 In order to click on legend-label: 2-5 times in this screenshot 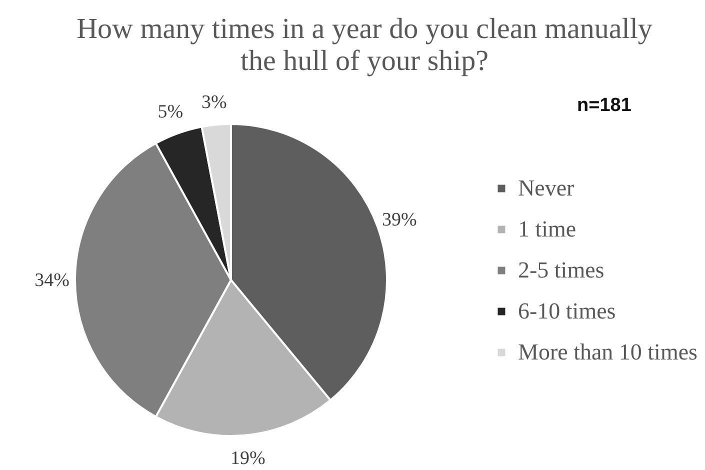, I will do `click(561, 270)`.